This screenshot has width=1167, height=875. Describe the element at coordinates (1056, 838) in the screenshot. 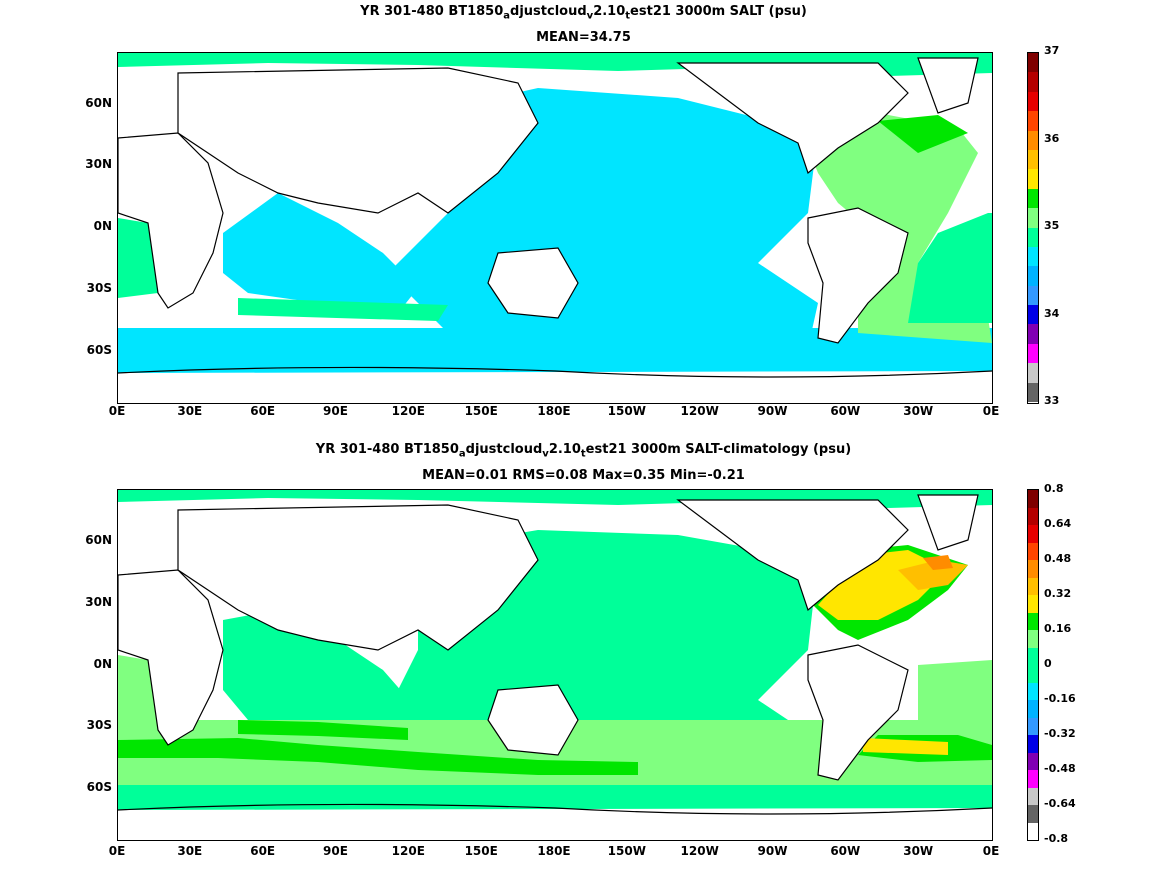

I see `colorbar-label: -0.8` at that location.